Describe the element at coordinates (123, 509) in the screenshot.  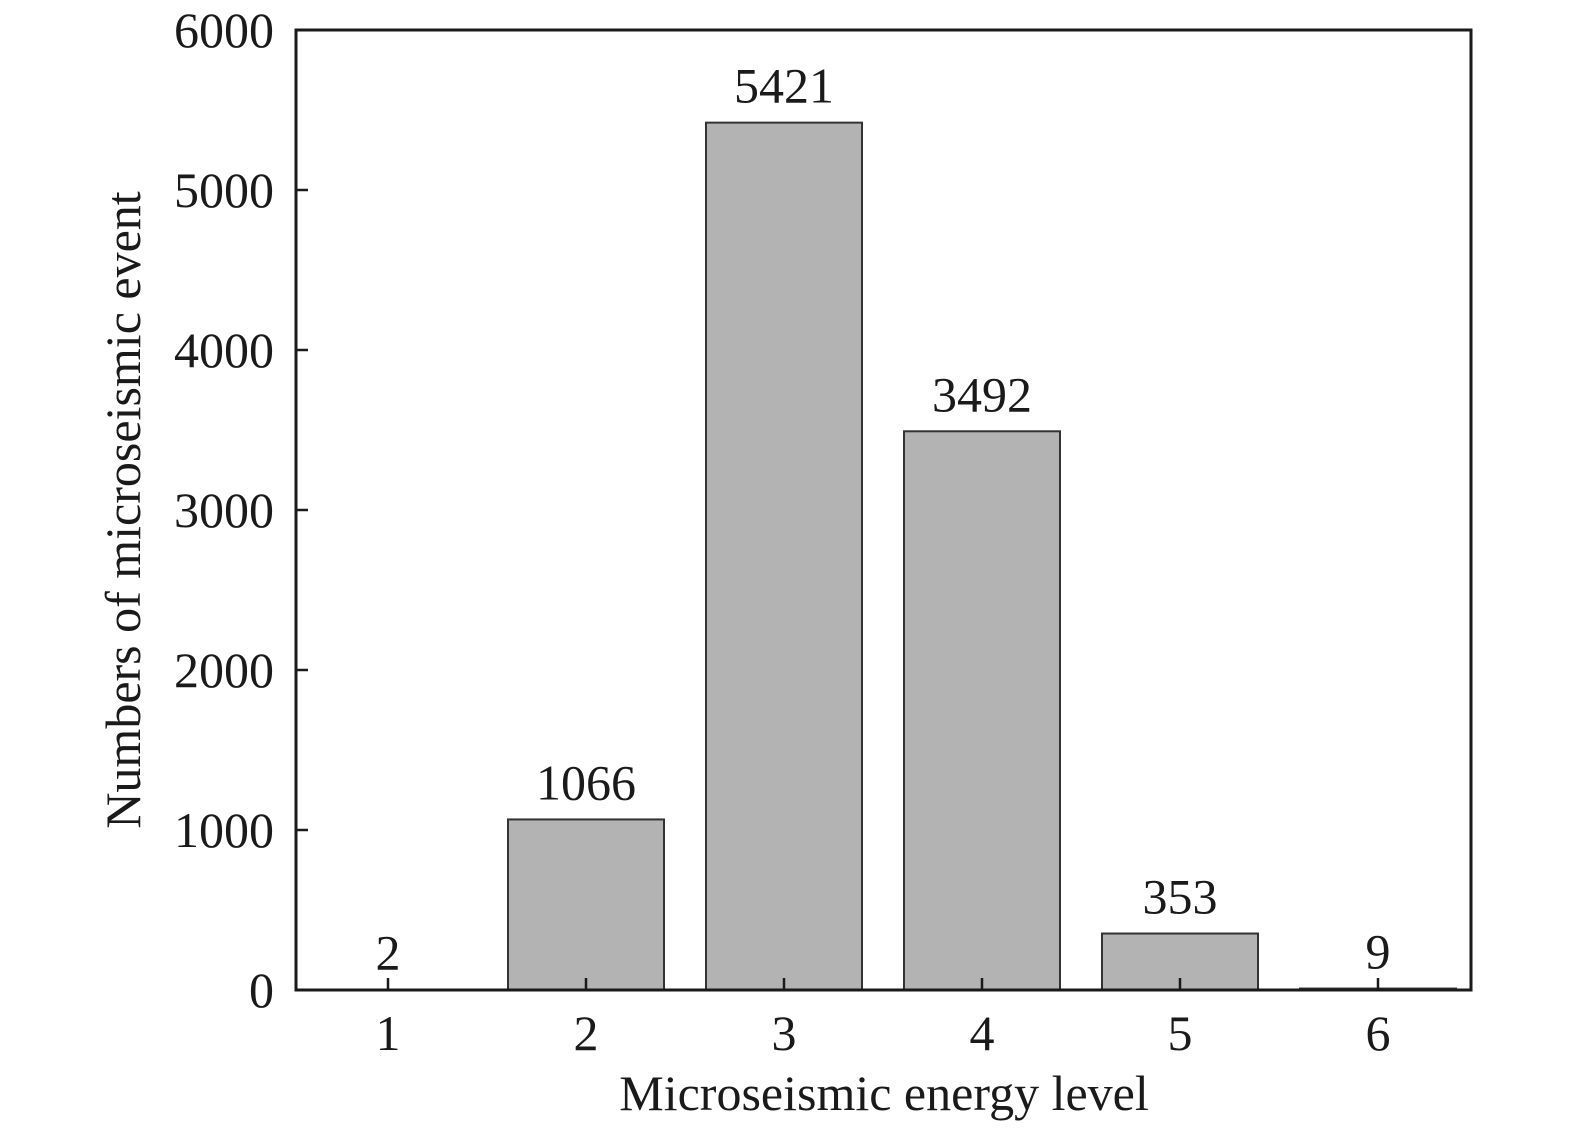
I see `y-axis-title: Numbers of microseismic event` at that location.